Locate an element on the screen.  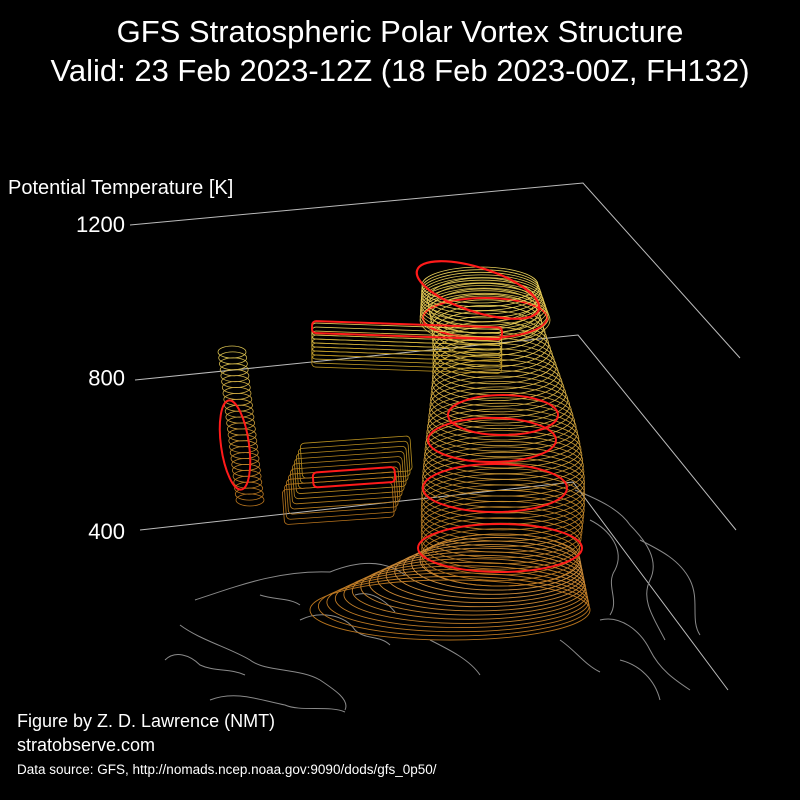
vortex-lobe-contour is located at coordinates (407, 364).